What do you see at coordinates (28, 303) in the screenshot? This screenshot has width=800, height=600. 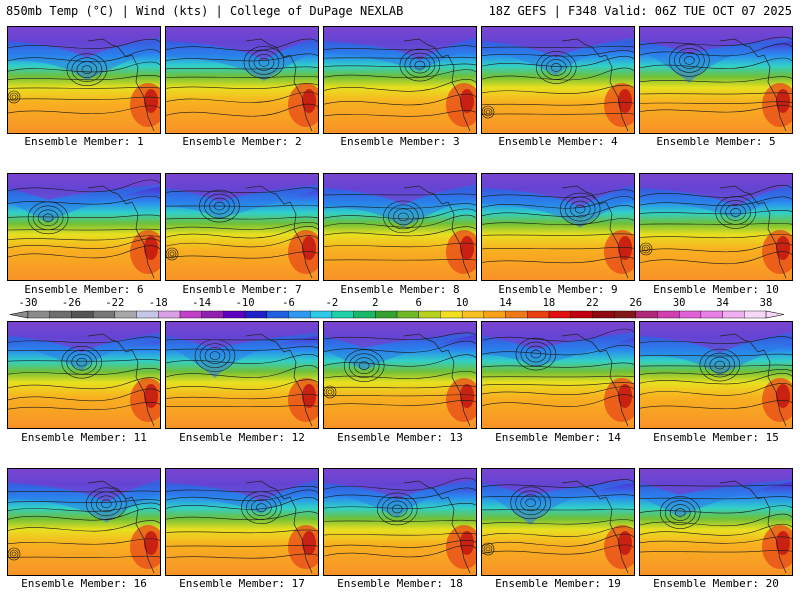 I see `colorbar-tick-label: -30` at bounding box center [28, 303].